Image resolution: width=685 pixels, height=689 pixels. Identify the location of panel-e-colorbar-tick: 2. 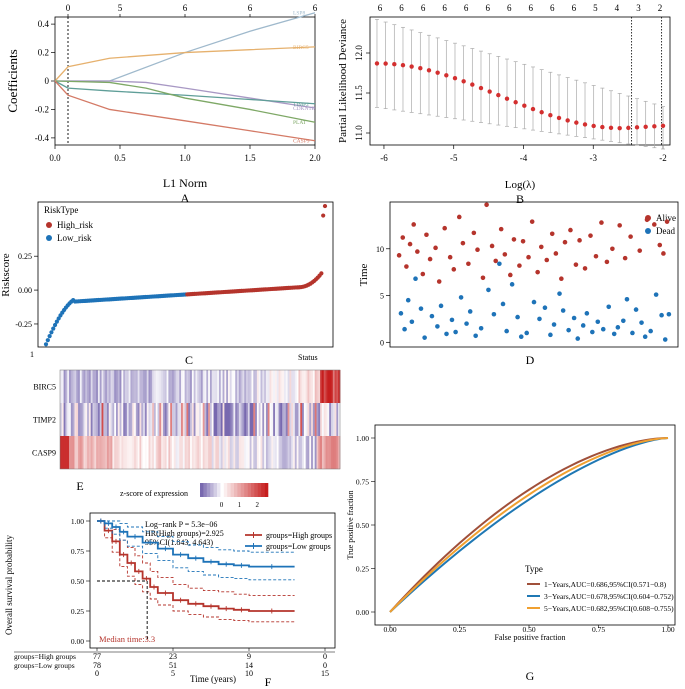
(258, 505).